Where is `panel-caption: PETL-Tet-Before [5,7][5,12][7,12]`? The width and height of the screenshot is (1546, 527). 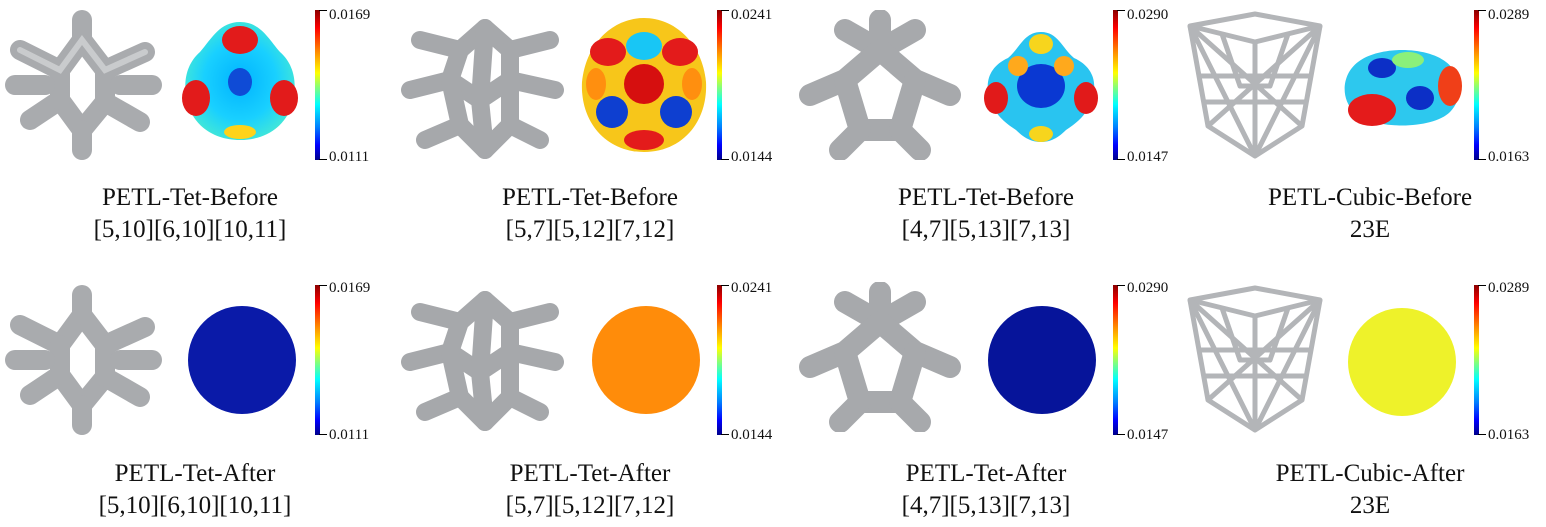 panel-caption: PETL-Tet-Before [5,7][5,12][7,12] is located at coordinates (590, 214).